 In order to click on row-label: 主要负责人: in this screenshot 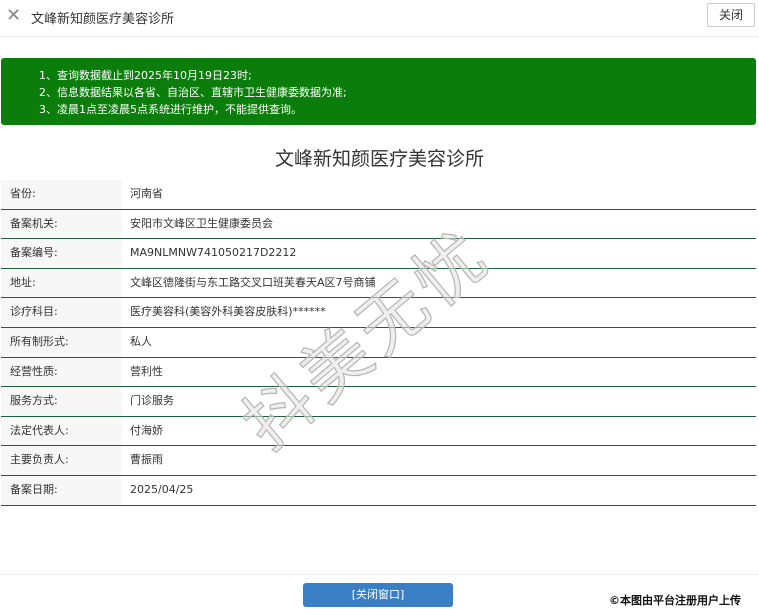, I will do `click(61, 460)`.